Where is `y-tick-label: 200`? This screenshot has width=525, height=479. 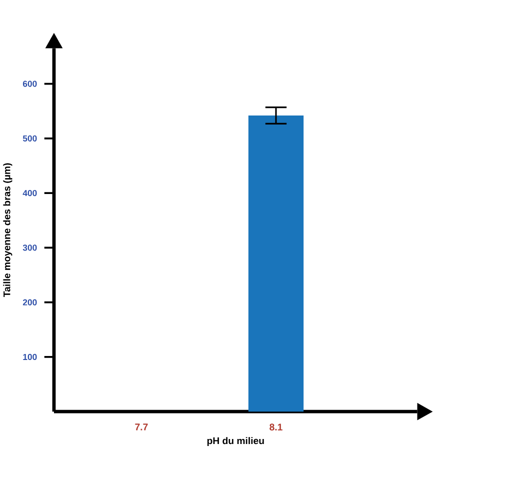 y-tick-label: 200 is located at coordinates (29, 302).